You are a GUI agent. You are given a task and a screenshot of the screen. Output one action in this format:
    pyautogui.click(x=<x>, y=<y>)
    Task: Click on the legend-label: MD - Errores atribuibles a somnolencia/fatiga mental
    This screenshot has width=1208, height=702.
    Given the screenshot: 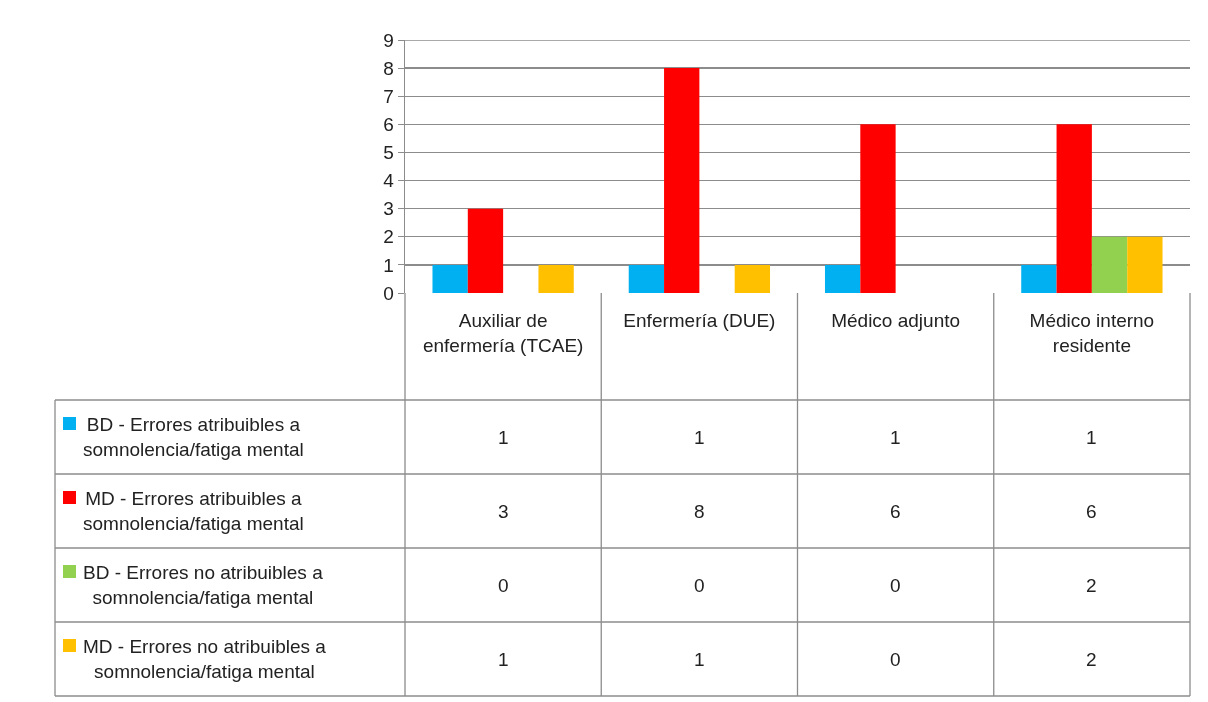 What is the action you would take?
    pyautogui.click(x=193, y=511)
    